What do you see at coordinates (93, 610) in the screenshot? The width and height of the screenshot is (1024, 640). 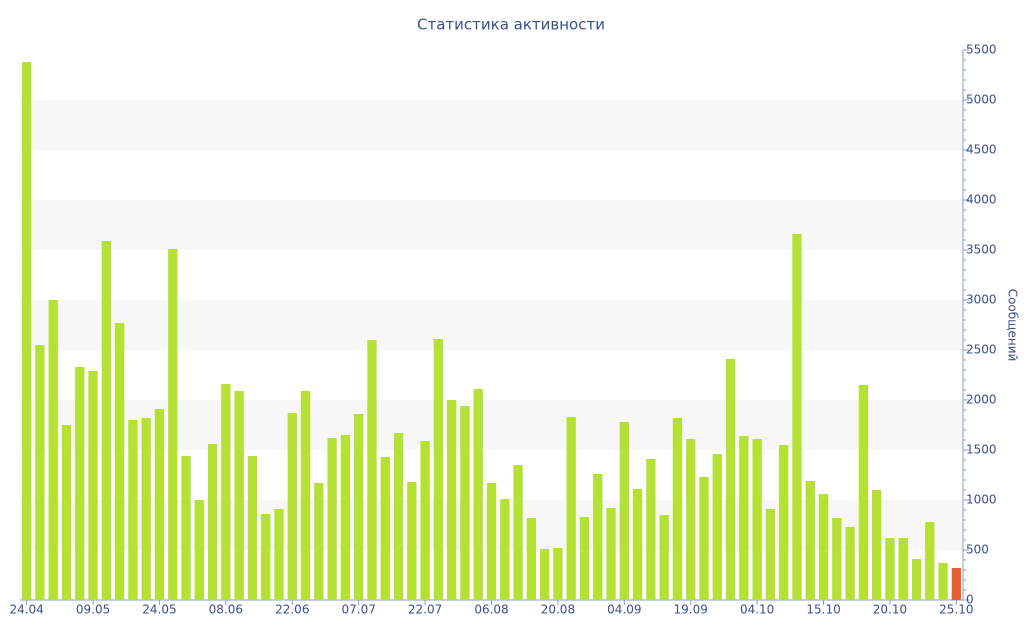 I see `x-tick-label: 09.05` at bounding box center [93, 610].